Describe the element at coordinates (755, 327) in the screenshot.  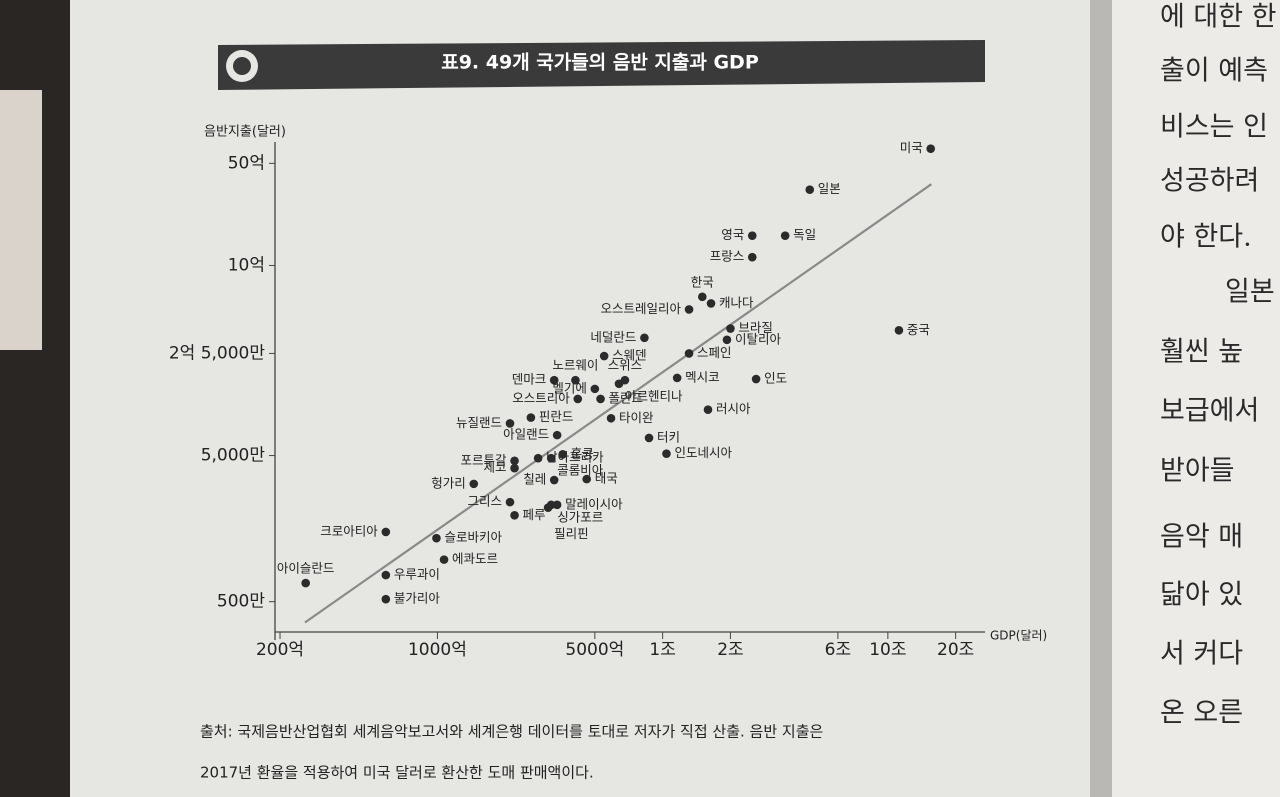
I see `point-label: 브라질` at that location.